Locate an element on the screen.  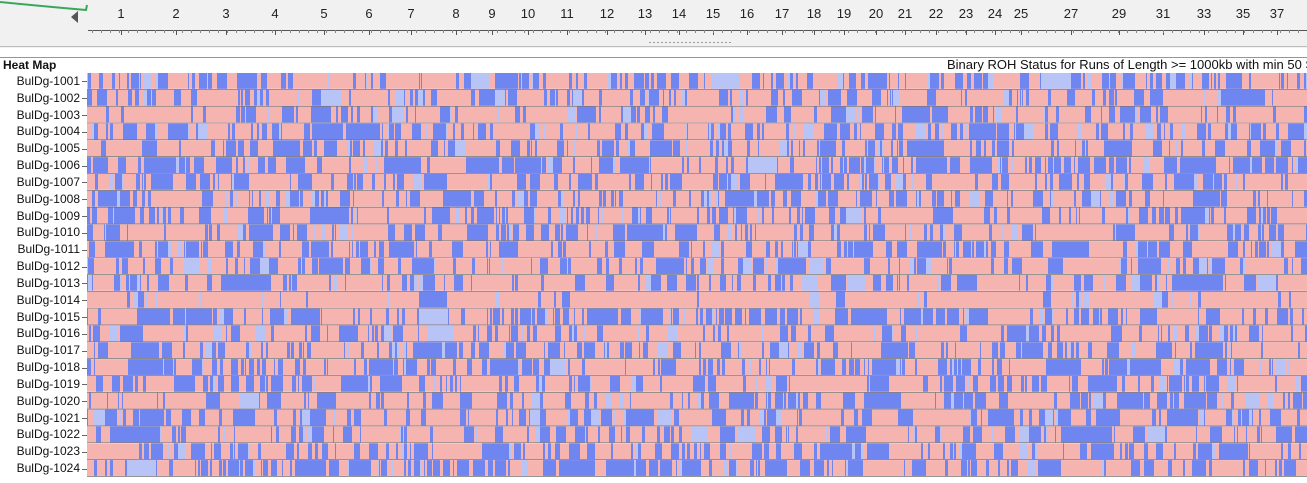
ruler-tick is located at coordinates (844, 32).